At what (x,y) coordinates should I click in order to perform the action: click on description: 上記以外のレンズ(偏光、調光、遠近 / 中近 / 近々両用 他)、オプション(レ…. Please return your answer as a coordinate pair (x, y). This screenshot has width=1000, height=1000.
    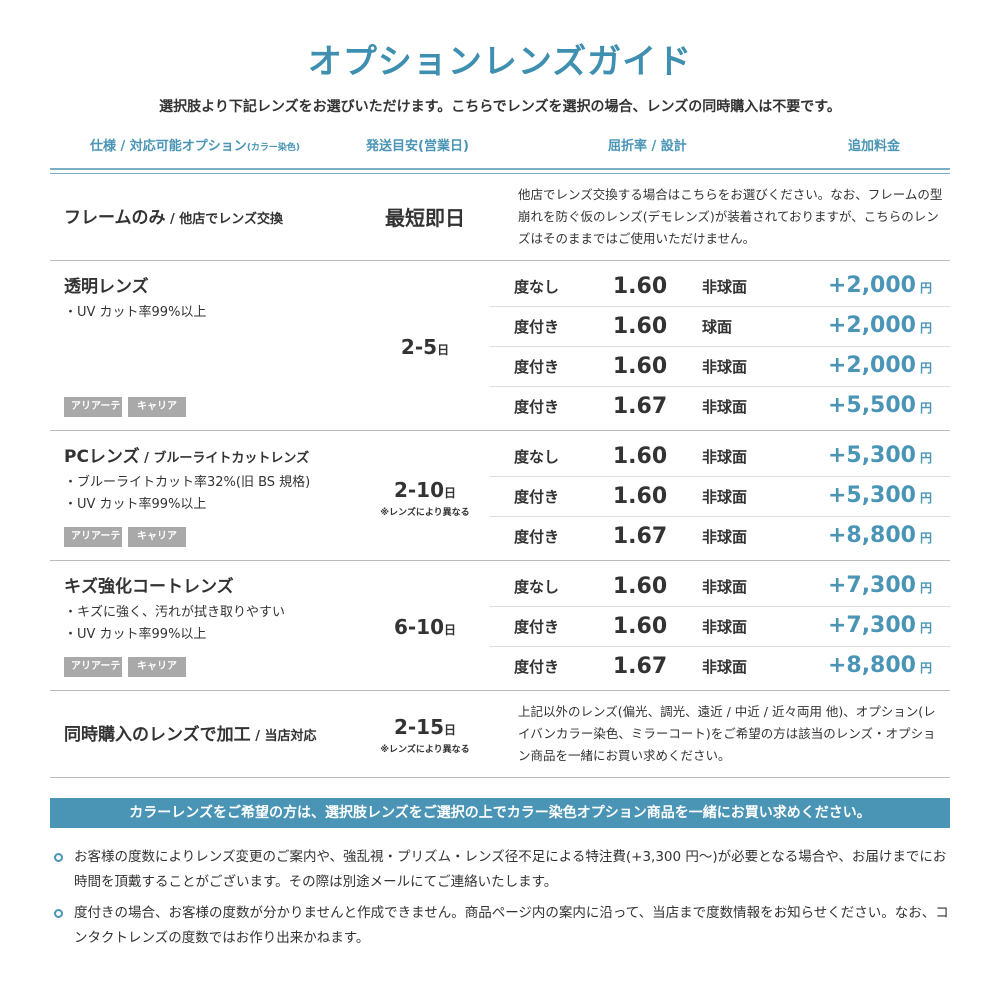
    Looking at the image, I should click on (727, 733).